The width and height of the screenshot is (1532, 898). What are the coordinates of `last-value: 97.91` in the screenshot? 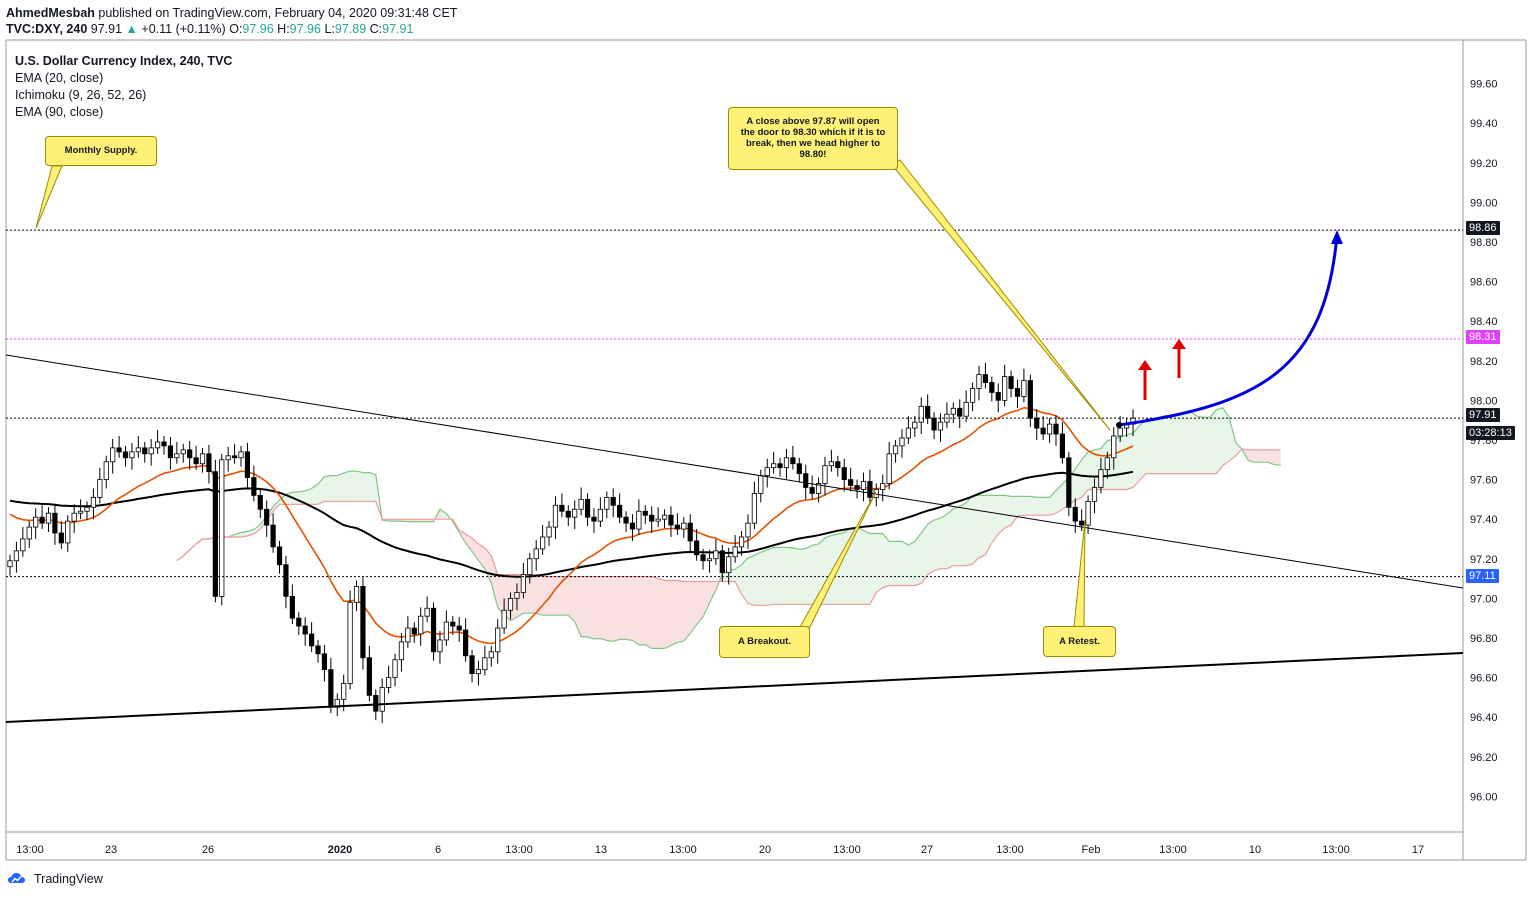 It's located at (106, 29).